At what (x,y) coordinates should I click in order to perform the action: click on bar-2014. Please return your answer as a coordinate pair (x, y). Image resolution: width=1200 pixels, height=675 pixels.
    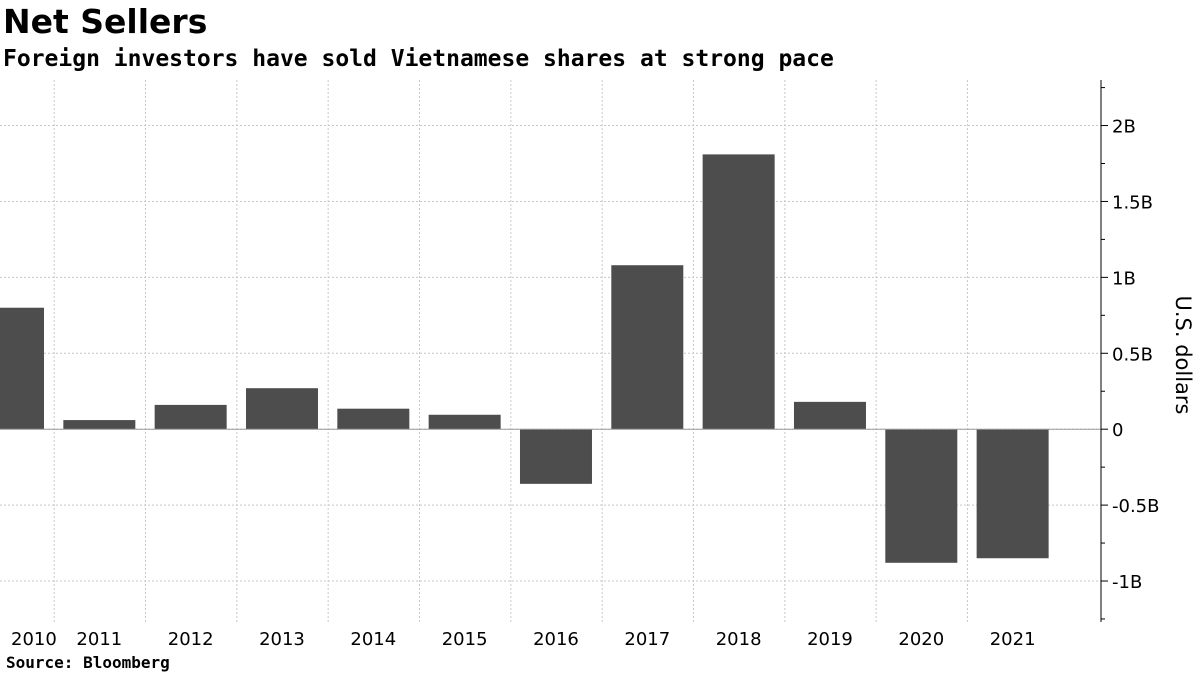
    Looking at the image, I should click on (373, 419).